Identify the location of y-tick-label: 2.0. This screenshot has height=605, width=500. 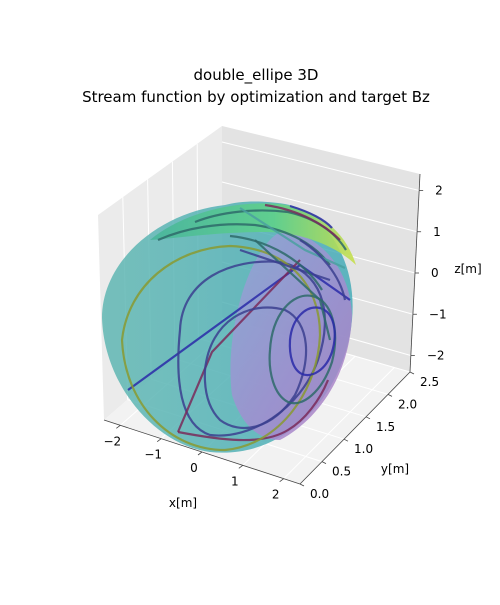
(407, 404).